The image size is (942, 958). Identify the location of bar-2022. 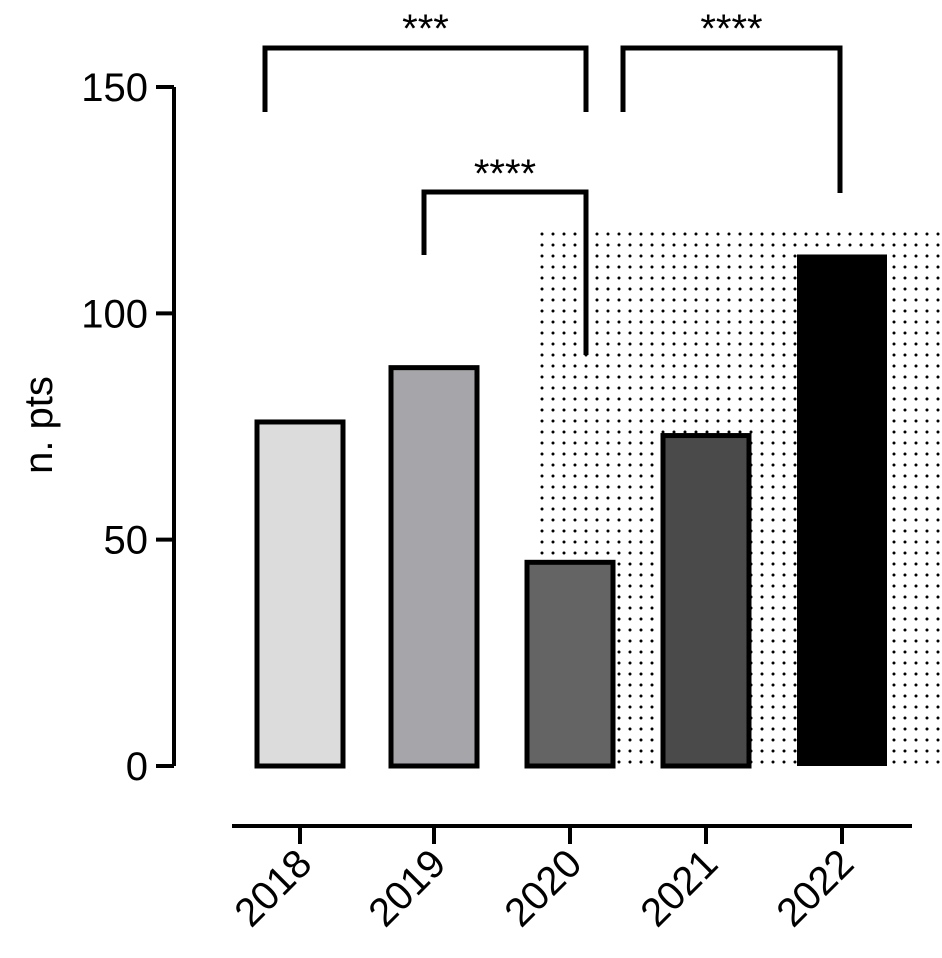
(842, 510).